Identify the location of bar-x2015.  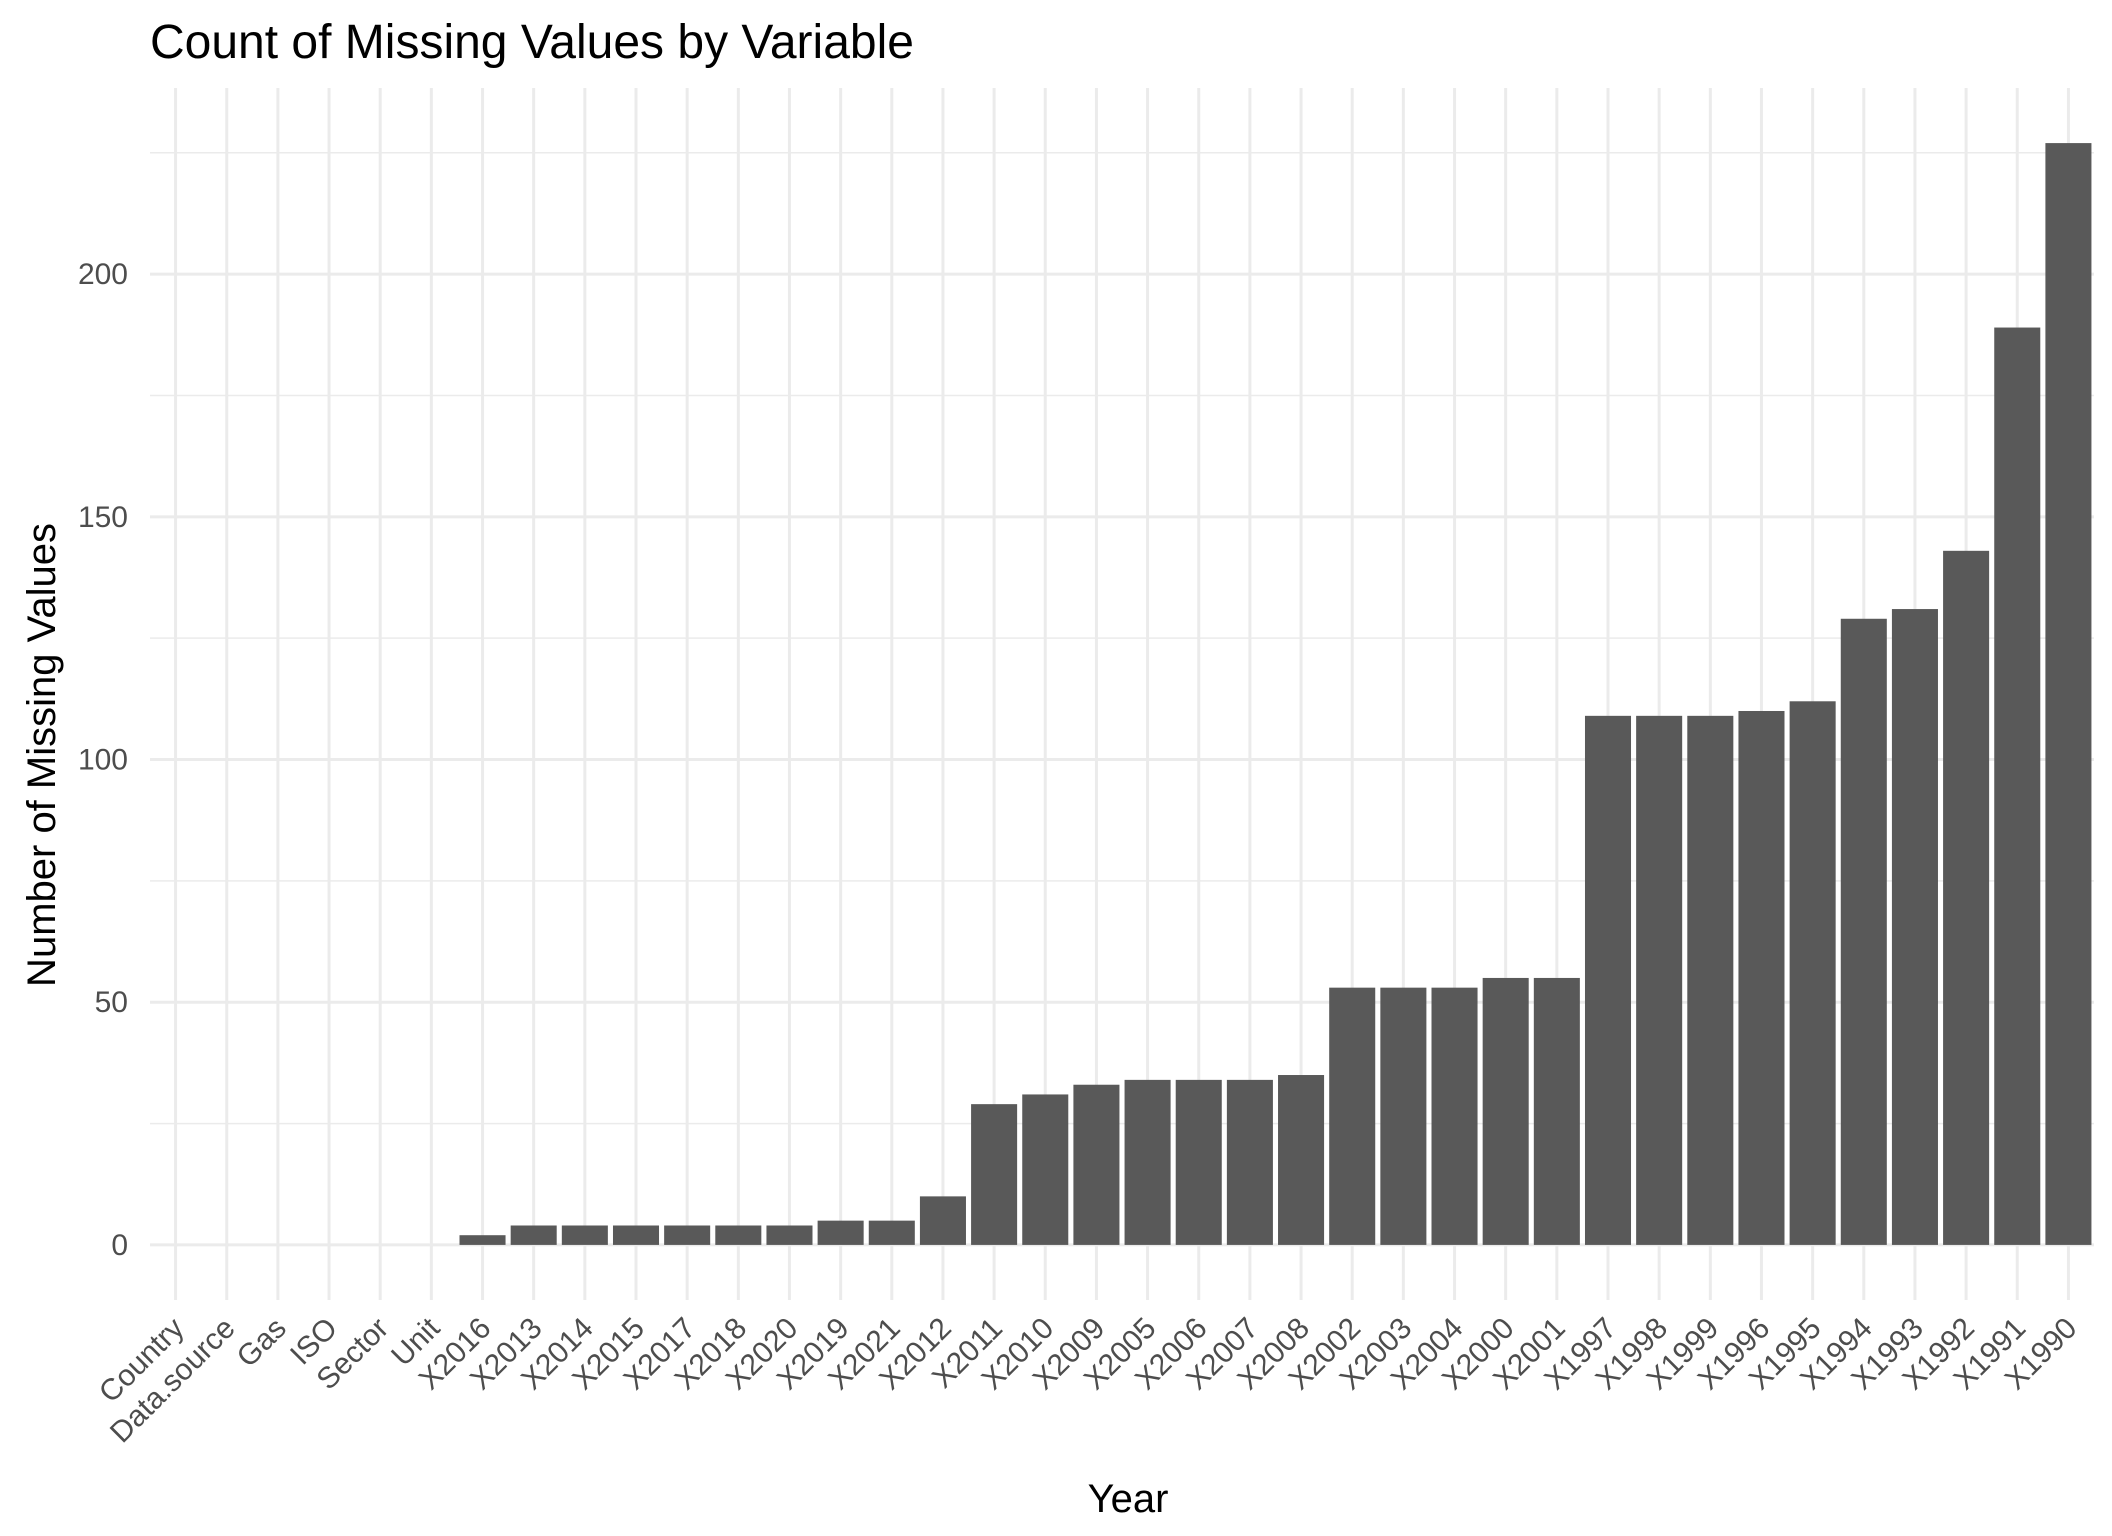
(636, 1235).